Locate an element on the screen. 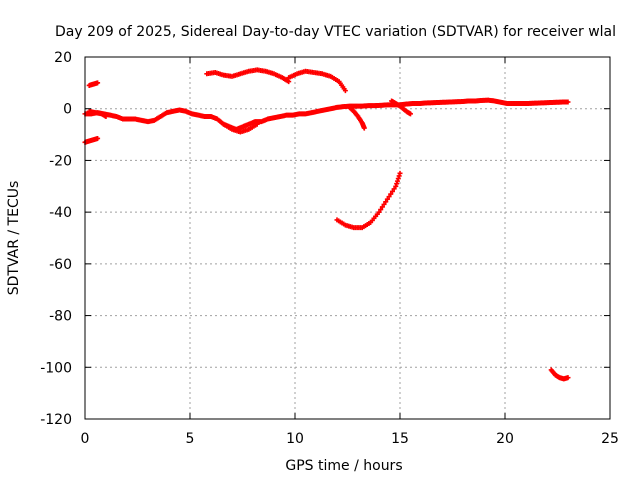  y-tick-label: -80 is located at coordinates (60, 317).